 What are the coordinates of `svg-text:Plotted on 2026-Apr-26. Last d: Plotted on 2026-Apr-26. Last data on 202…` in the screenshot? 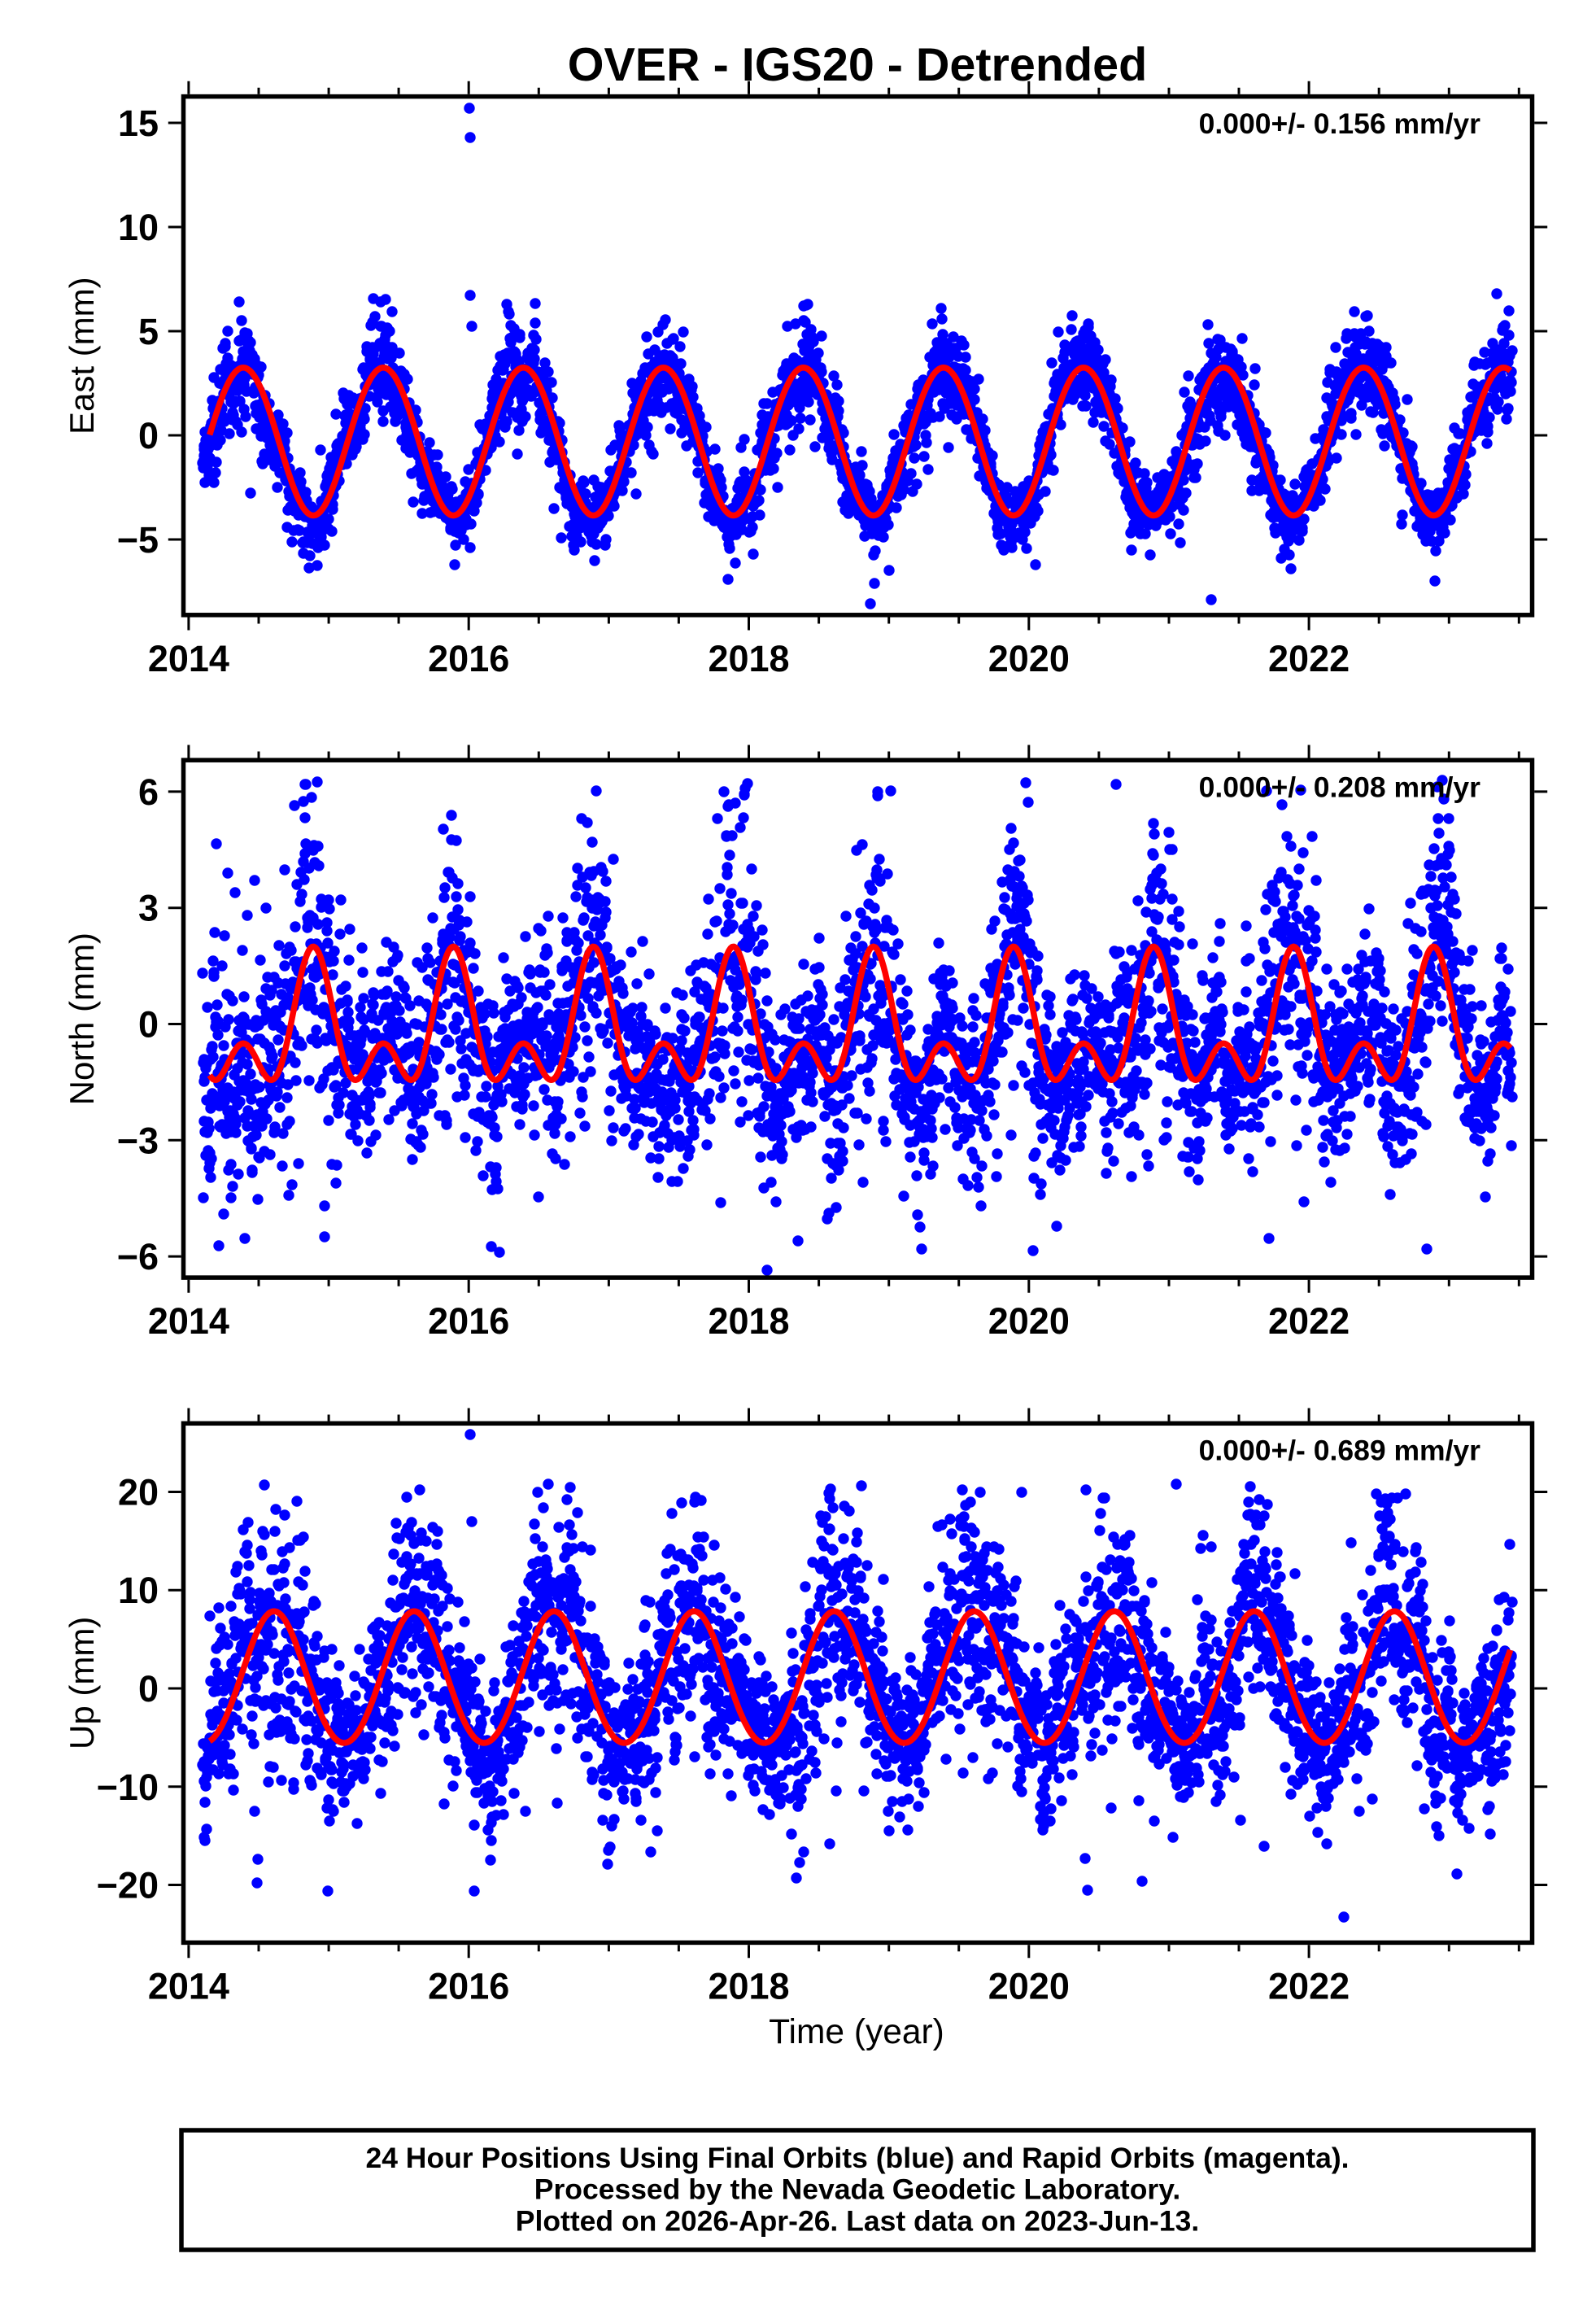 It's located at (857, 2221).